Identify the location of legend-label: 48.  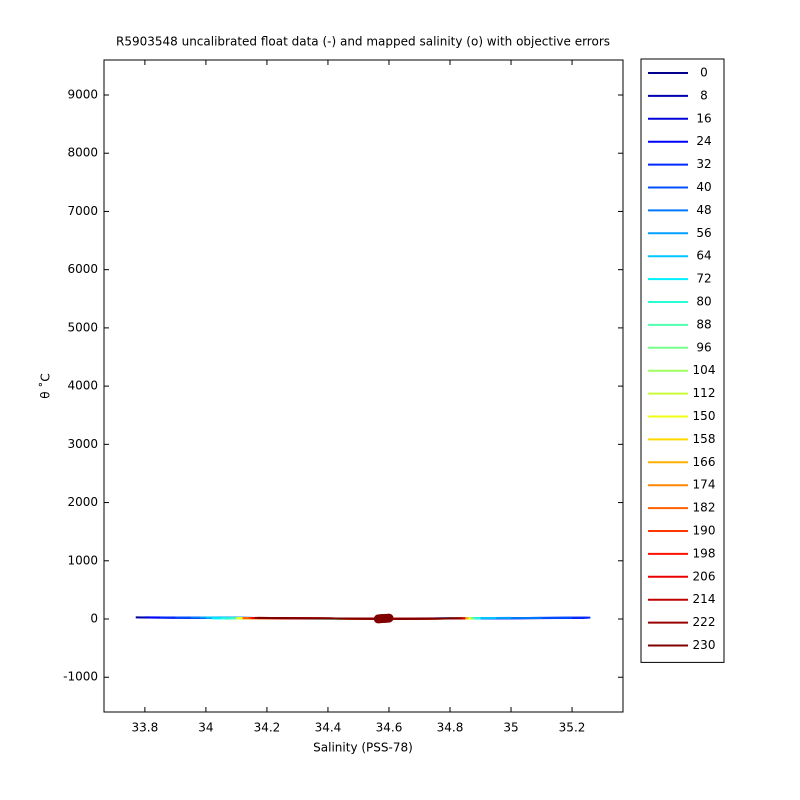
(703, 210).